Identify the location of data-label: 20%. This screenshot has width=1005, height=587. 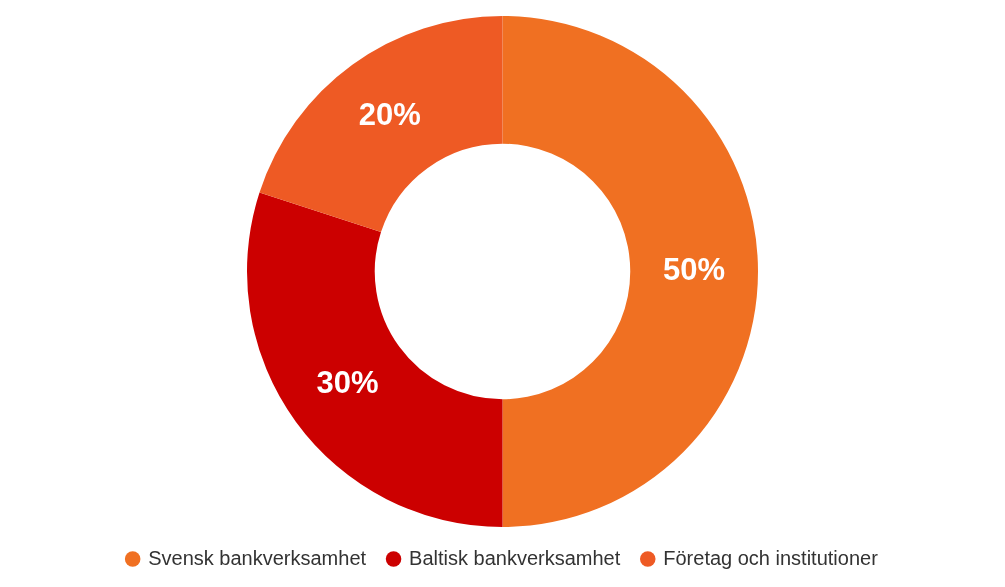
(389, 115).